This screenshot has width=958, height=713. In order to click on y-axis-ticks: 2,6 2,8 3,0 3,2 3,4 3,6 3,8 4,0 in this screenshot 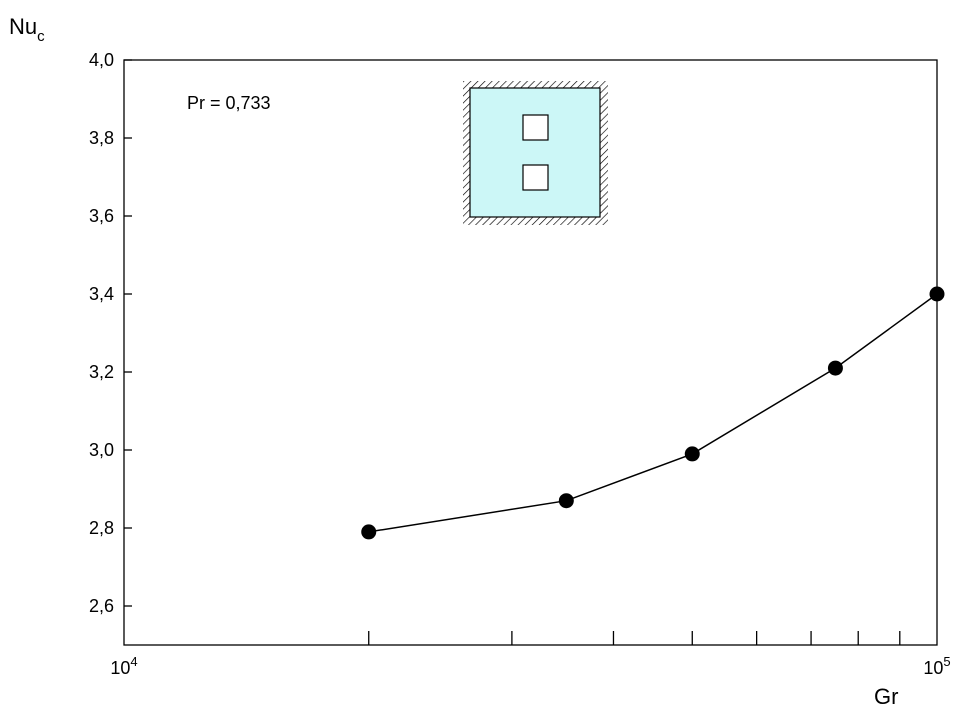, I will do `click(110, 333)`.